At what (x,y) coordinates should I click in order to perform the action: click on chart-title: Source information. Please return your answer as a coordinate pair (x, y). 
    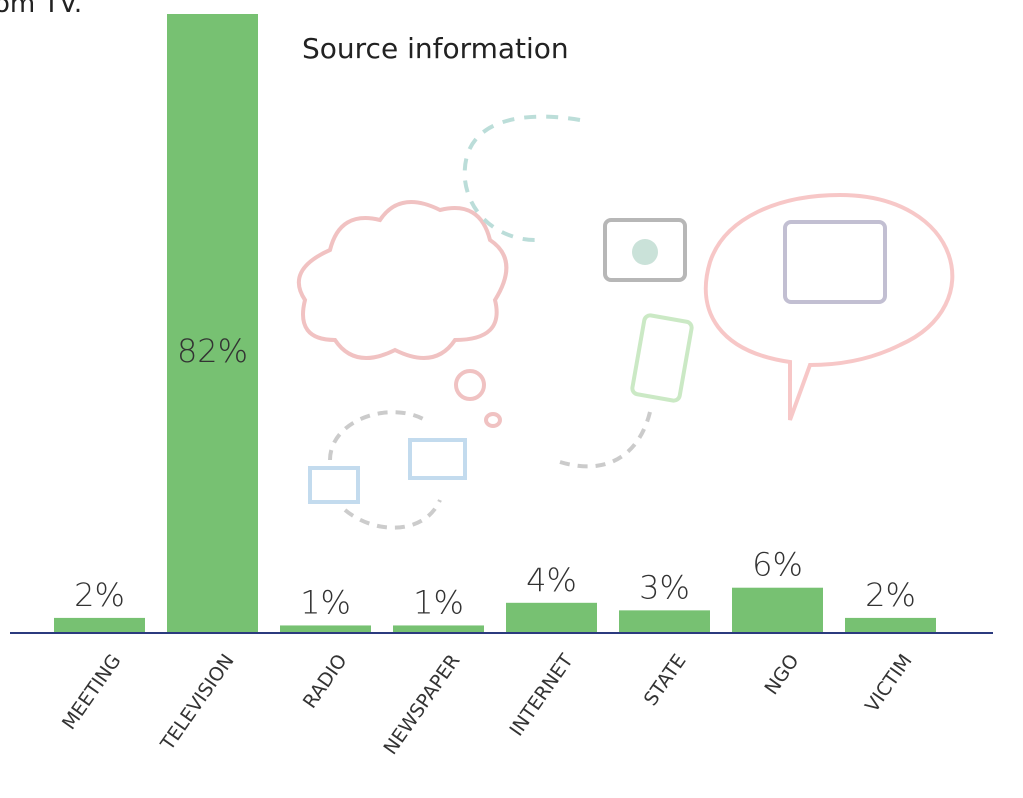
    Looking at the image, I should click on (435, 48).